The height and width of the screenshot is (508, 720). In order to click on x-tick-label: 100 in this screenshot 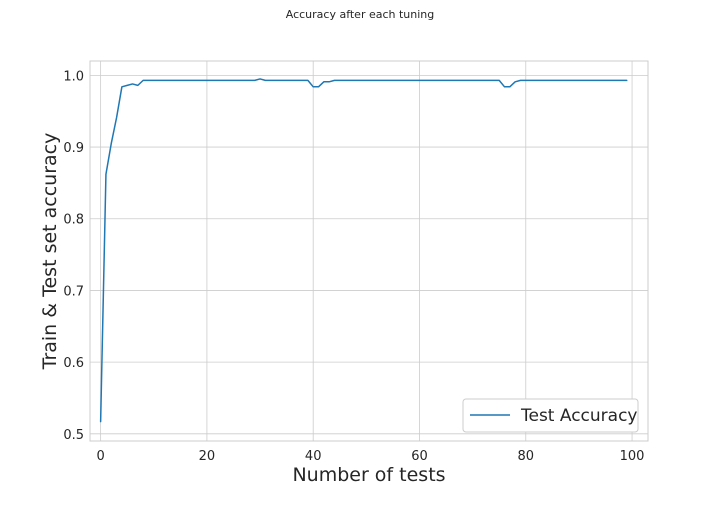, I will do `click(632, 456)`.